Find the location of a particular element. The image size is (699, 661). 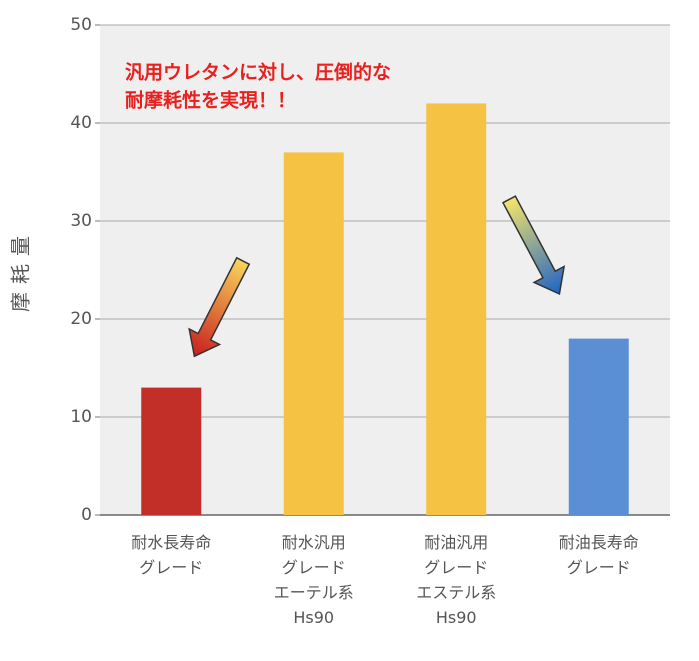

annotation: 汎用ウレタンに対し、圧倒的な is located at coordinates (258, 72).